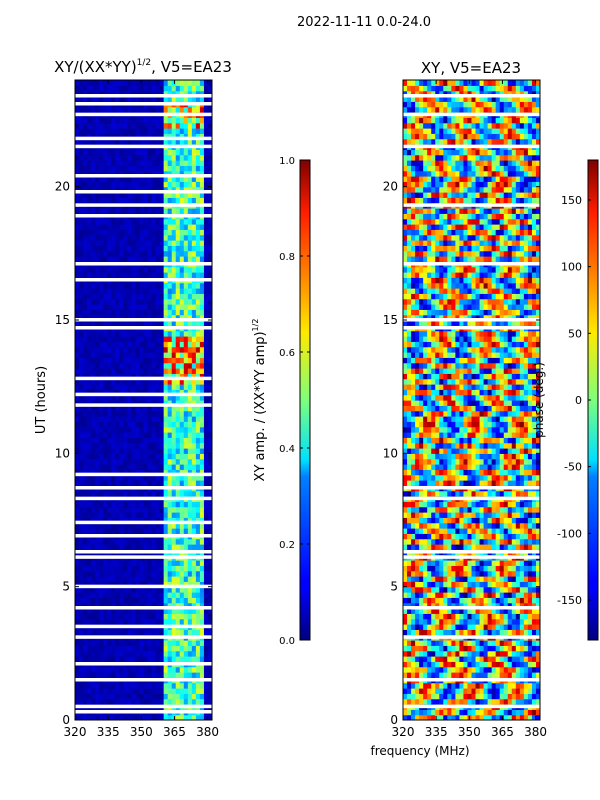 This screenshot has height=800, width=600. What do you see at coordinates (207, 732) in the screenshot?
I see `x-tick-label: 380` at bounding box center [207, 732].